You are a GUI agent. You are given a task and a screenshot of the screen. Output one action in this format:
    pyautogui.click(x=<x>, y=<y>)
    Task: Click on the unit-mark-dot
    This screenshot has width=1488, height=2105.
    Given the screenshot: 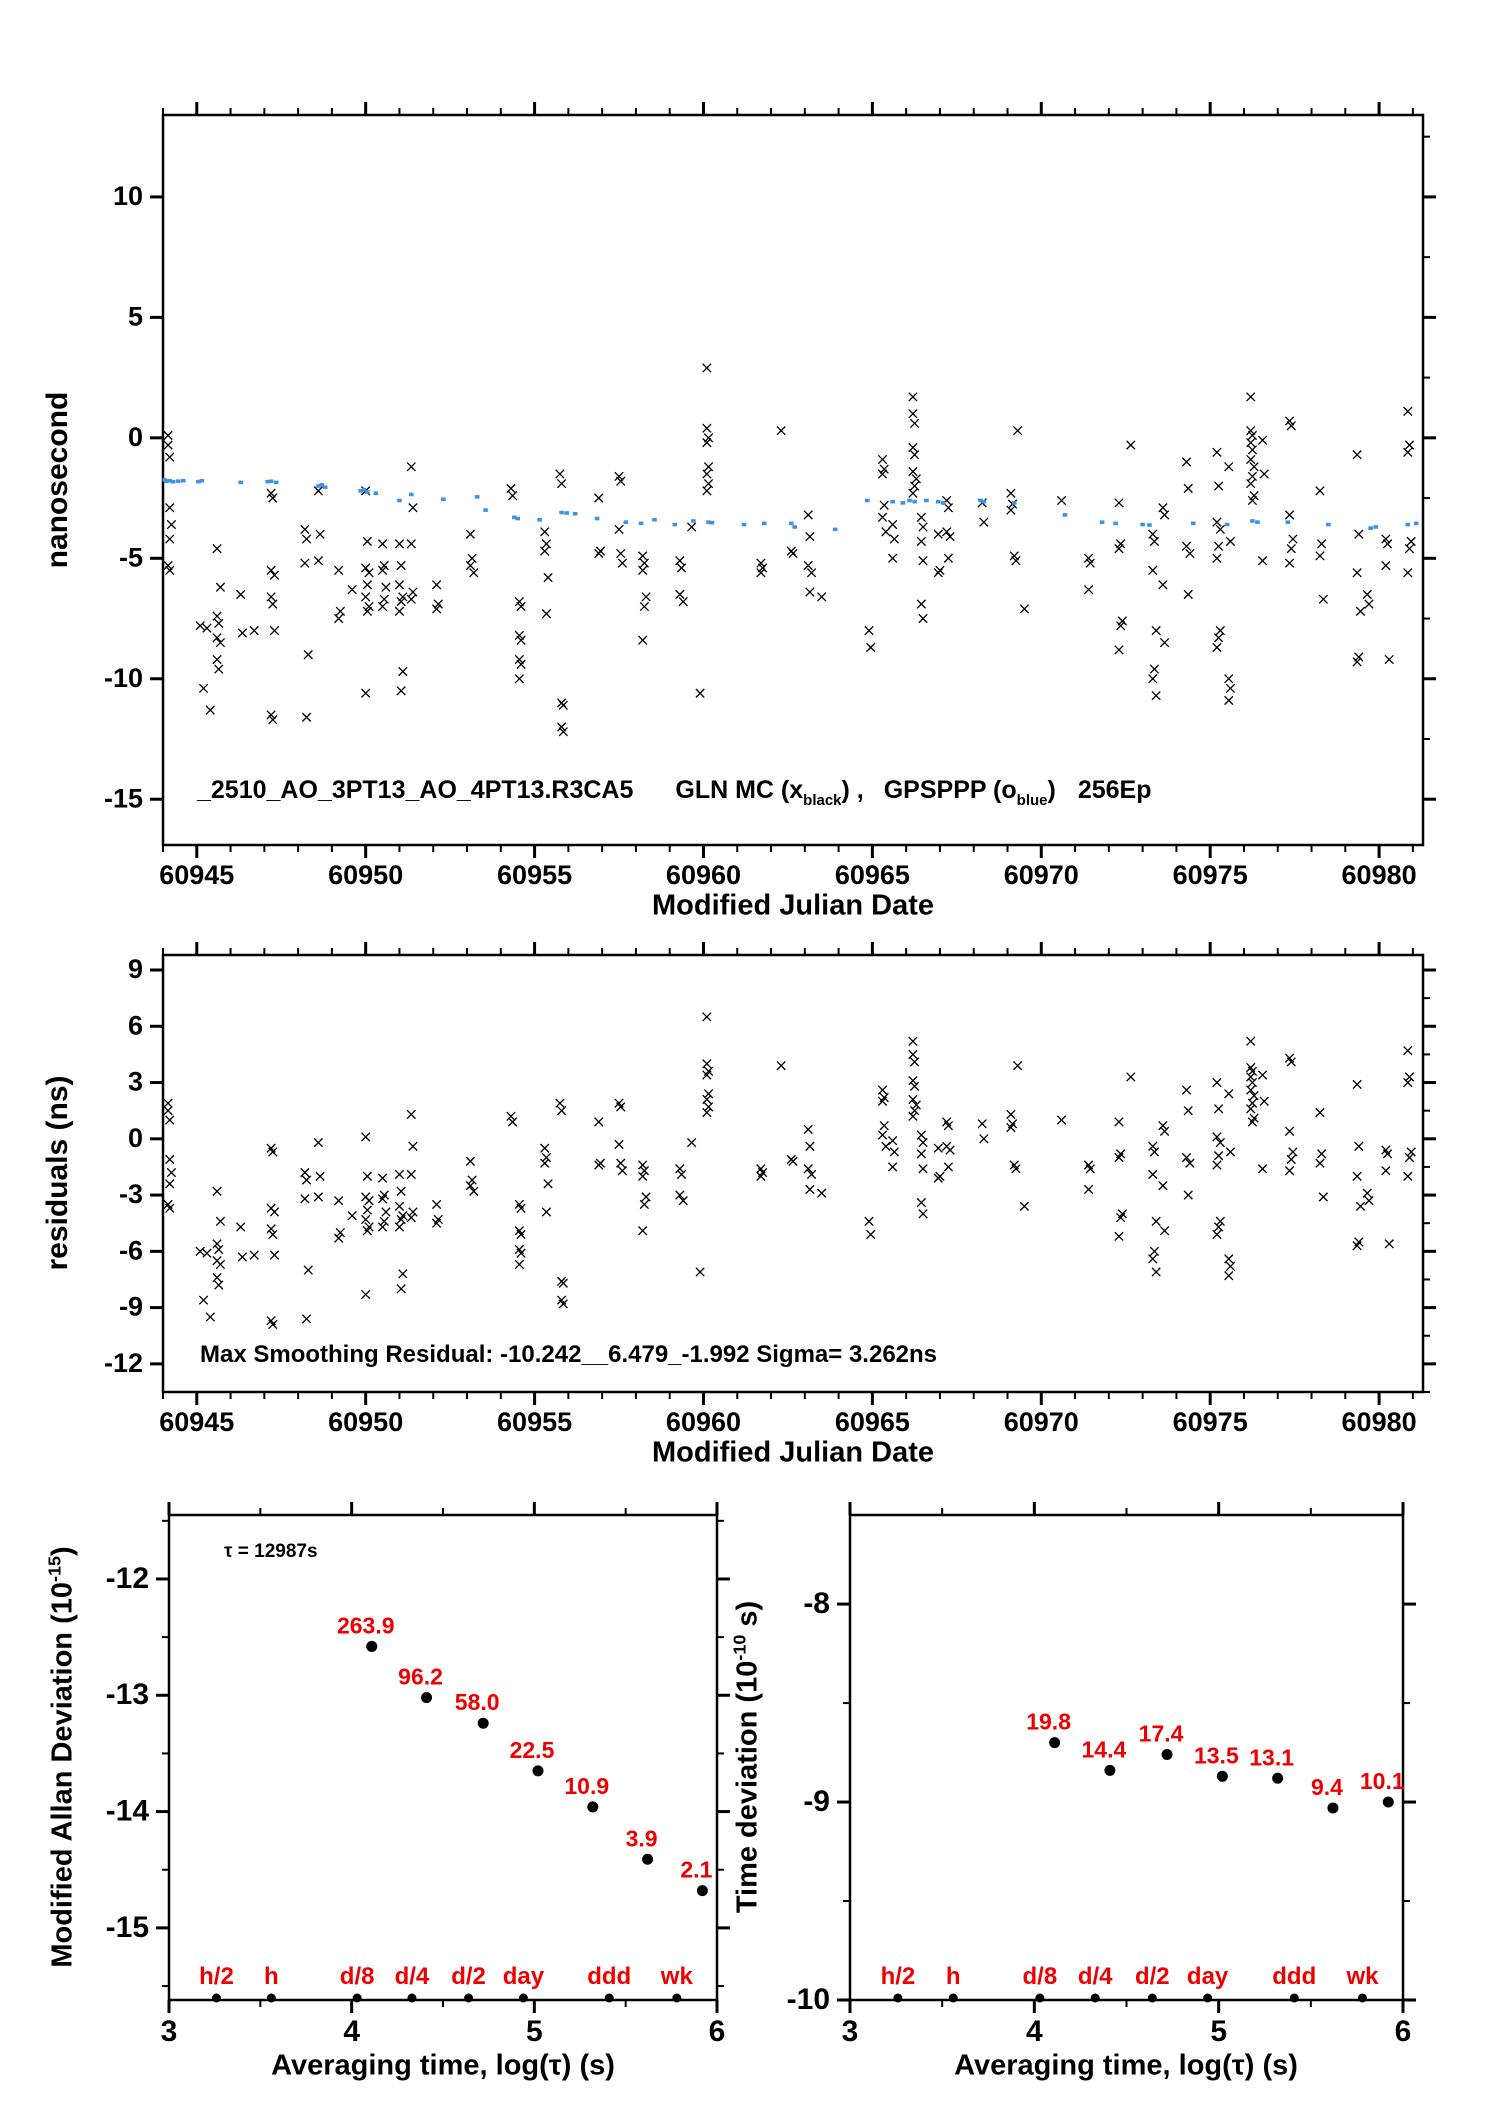 What is the action you would take?
    pyautogui.click(x=412, y=1998)
    